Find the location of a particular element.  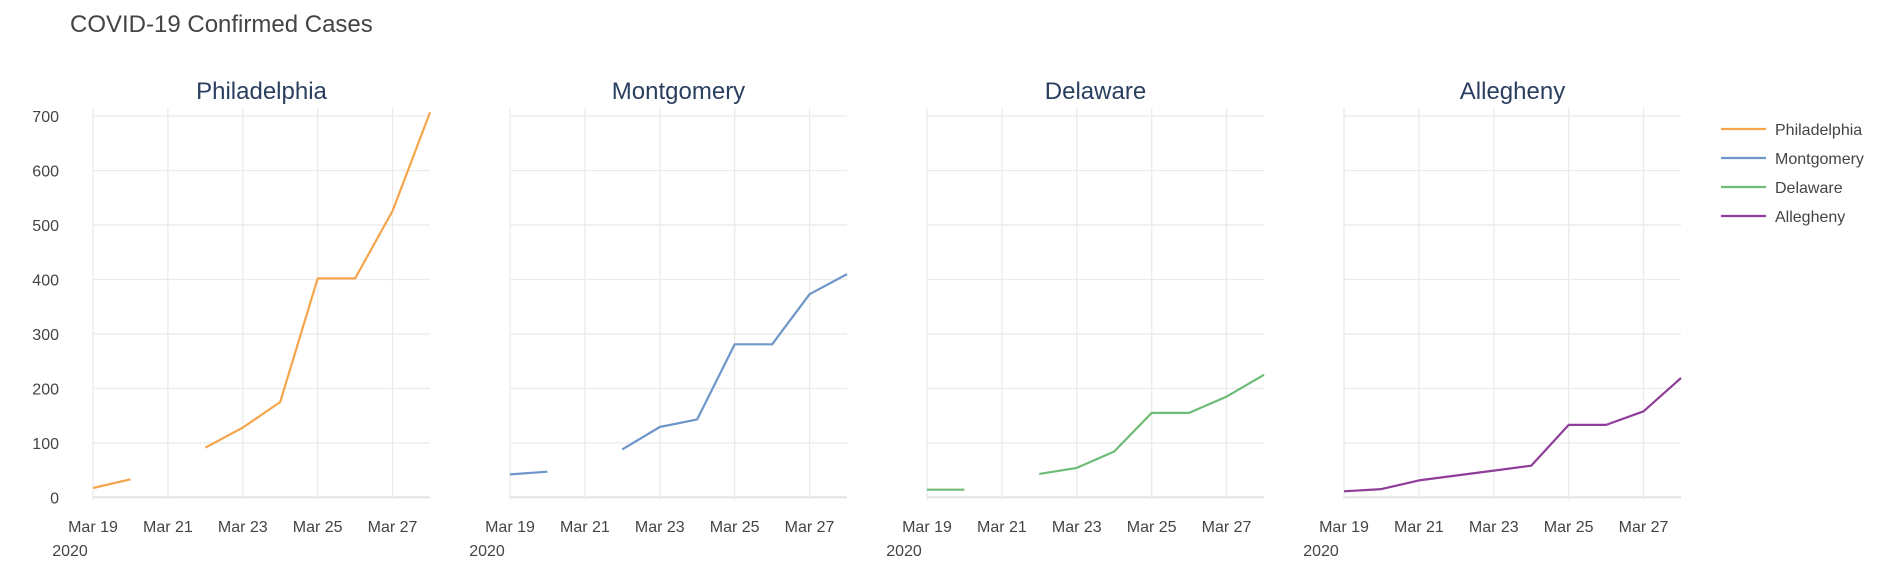

legend-item-allegheny: Allegheny is located at coordinates (1783, 217).